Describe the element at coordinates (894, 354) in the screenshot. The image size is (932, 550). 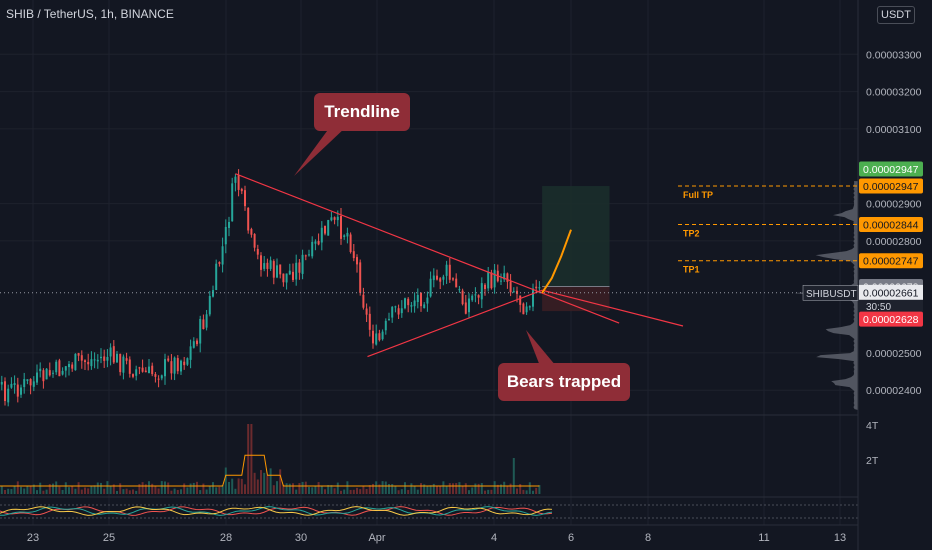
I see `y-tick-label: 0.00002500` at that location.